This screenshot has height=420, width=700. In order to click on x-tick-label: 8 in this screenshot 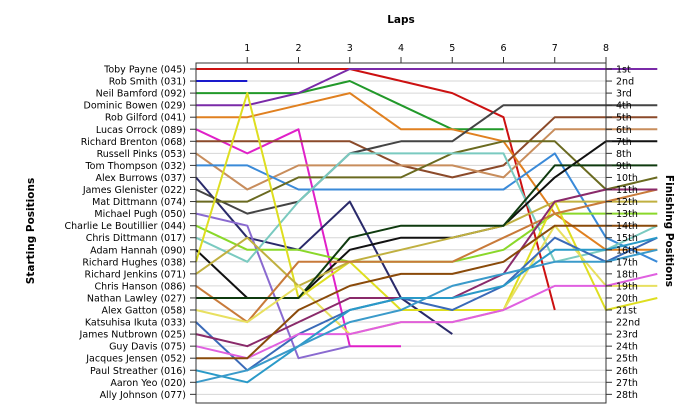, I will do `click(606, 48)`.